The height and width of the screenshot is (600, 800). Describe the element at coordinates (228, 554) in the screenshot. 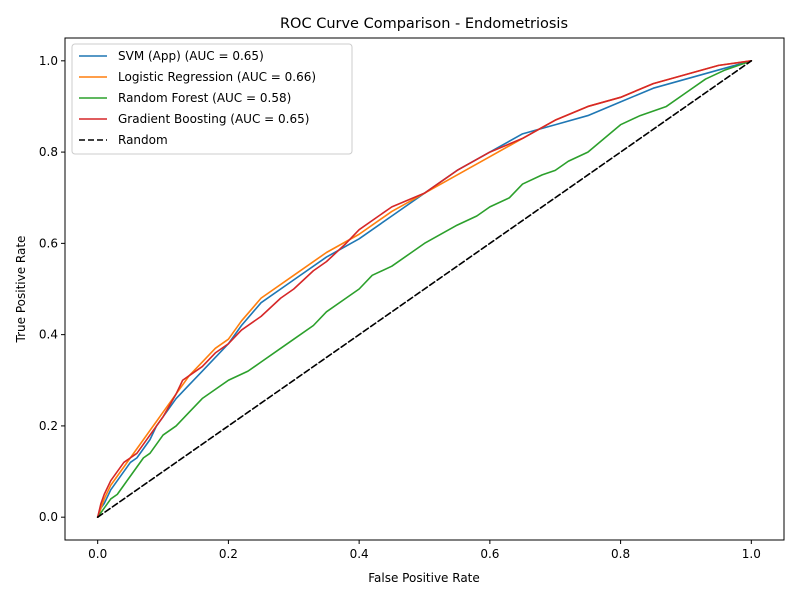

I see `x-tick-label: 0.2` at that location.